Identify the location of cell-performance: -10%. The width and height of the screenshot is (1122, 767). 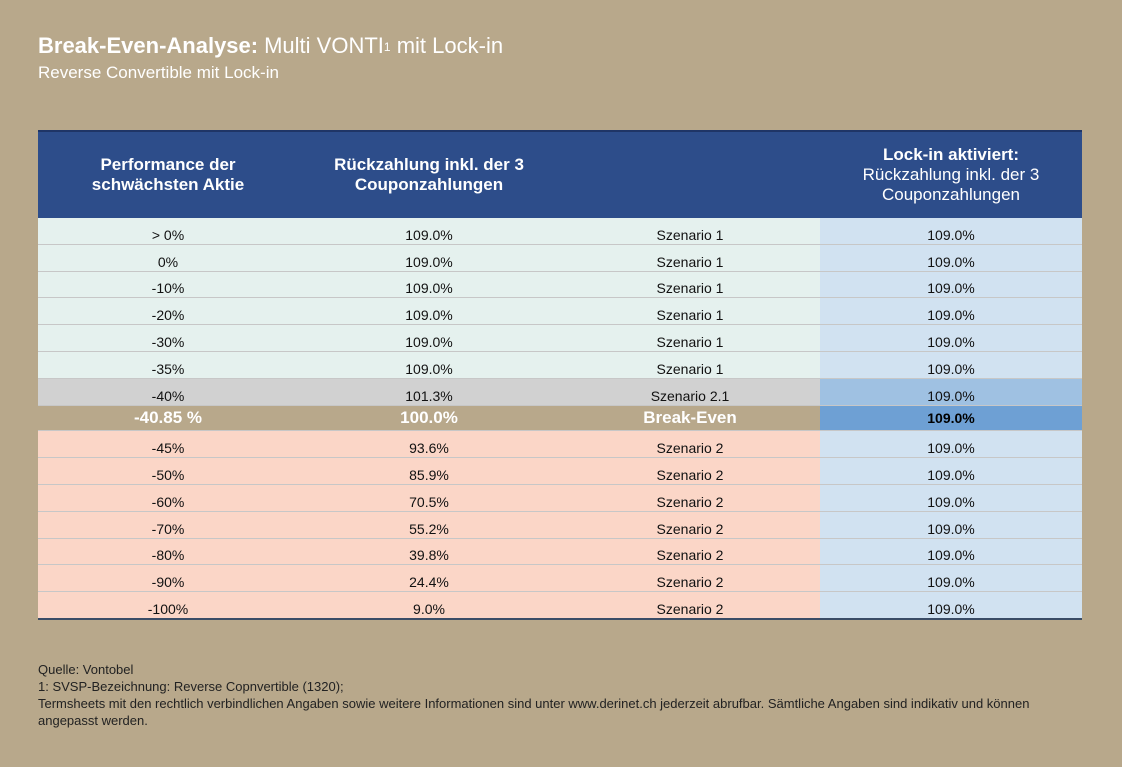
(168, 285).